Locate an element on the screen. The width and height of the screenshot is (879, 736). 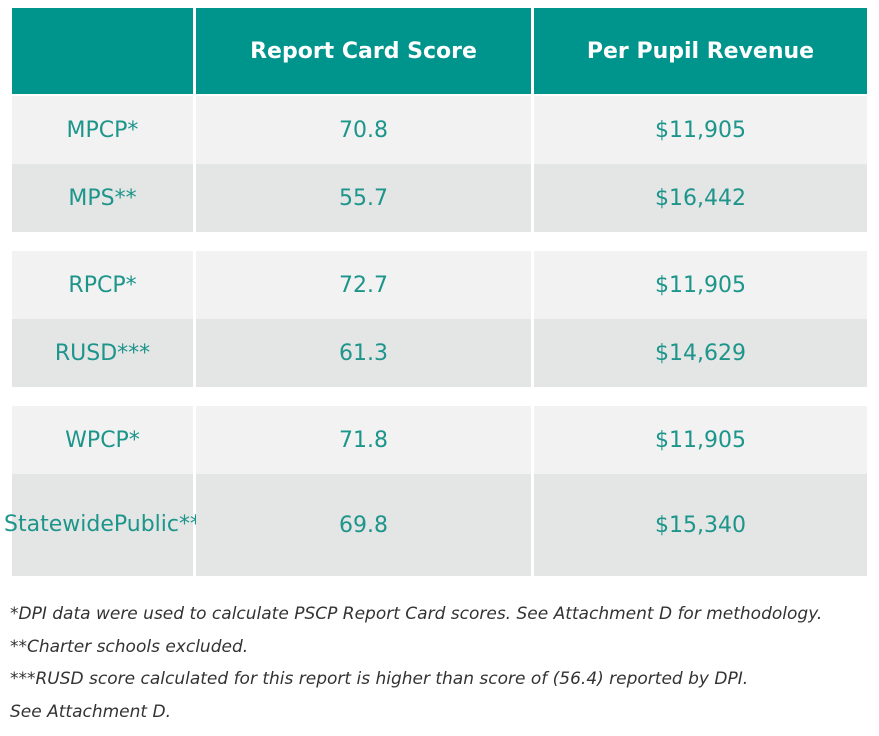
table-row: WPCP* 71.8 $11,905 is located at coordinates (439, 440).